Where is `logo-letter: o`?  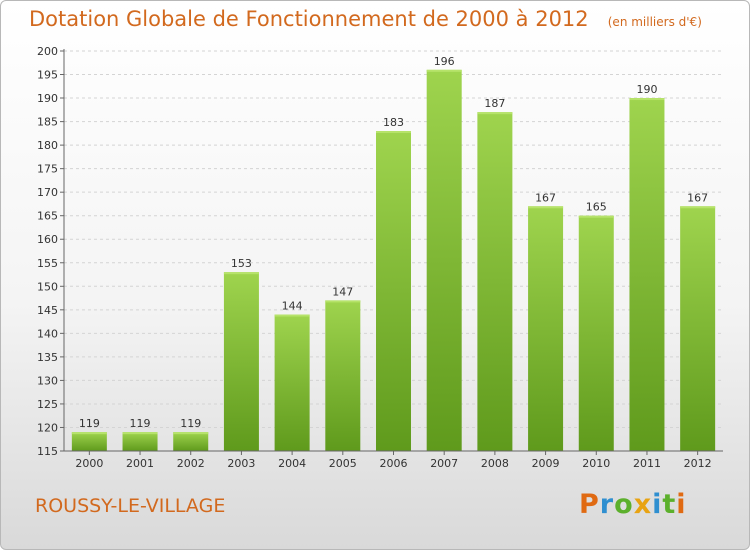
logo-letter: o is located at coordinates (624, 504).